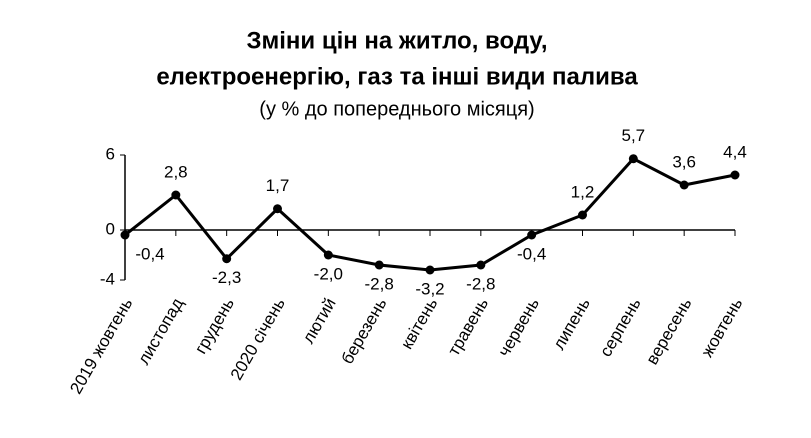 Image resolution: width=811 pixels, height=438 pixels. Describe the element at coordinates (620, 327) in the screenshot. I see `x-tick-label: серпень` at that location.